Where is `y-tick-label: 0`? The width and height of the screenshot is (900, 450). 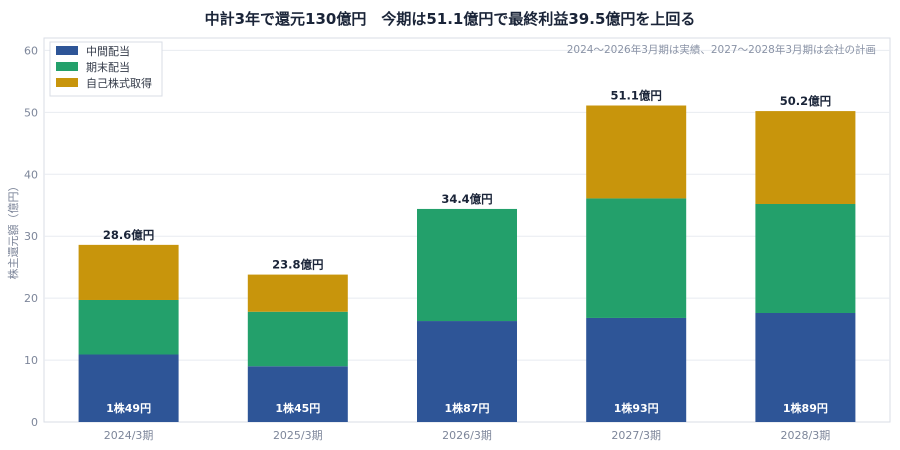
y-tick-label: 0 is located at coordinates (34, 422).